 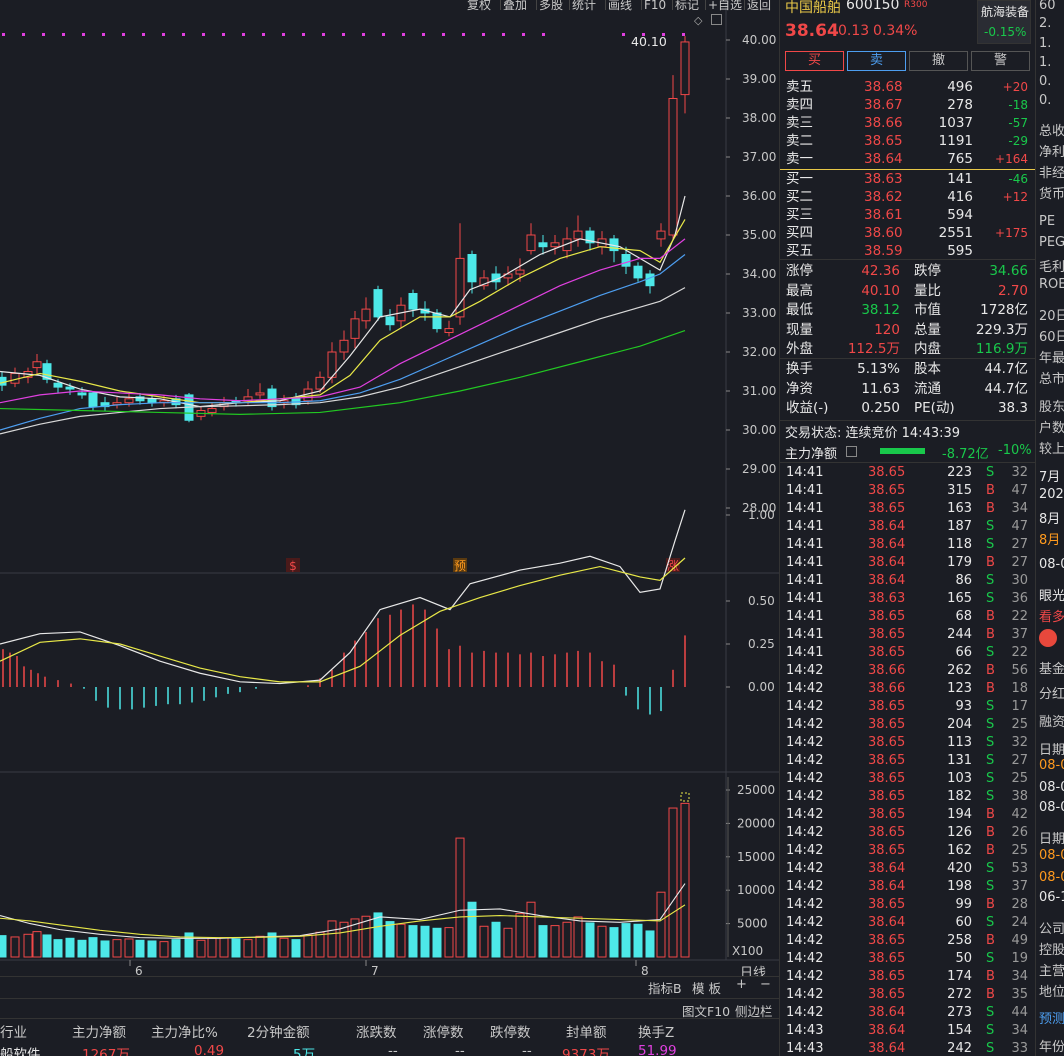 What do you see at coordinates (725, 5) in the screenshot?
I see `toolbar-item-7: +自选` at bounding box center [725, 5].